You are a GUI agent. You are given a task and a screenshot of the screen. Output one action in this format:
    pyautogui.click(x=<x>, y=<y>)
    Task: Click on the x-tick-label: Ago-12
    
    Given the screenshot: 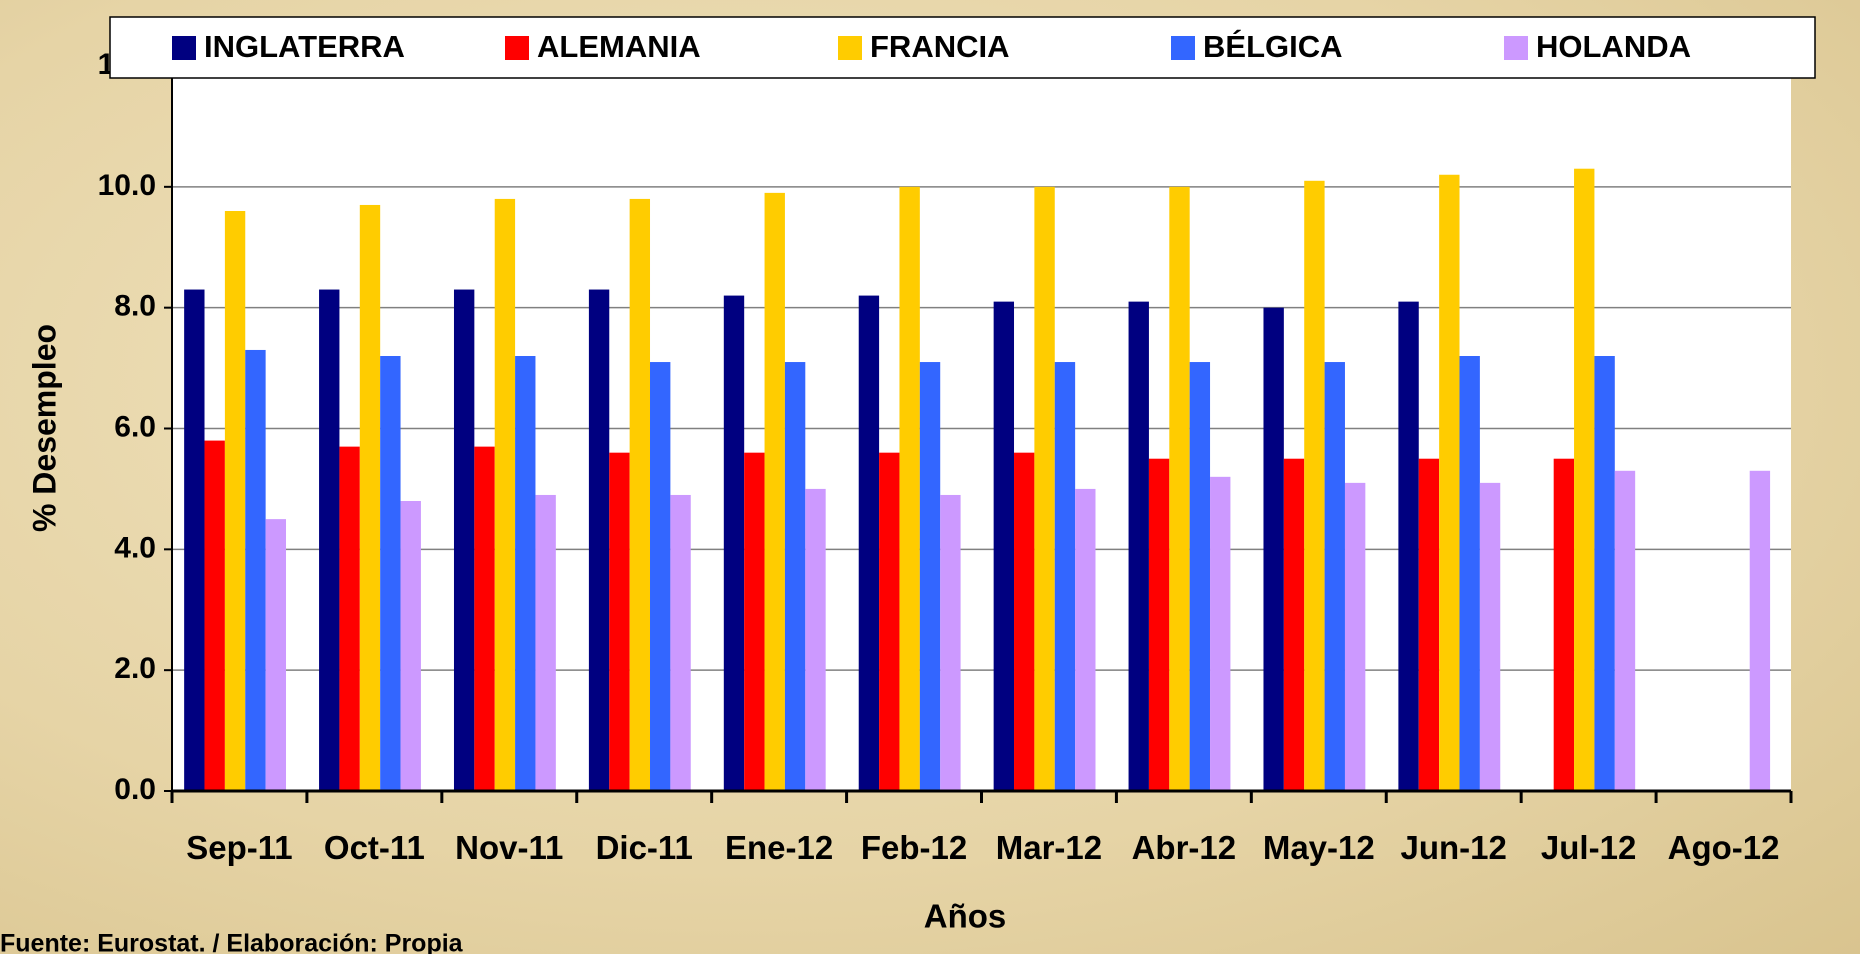 What is the action you would take?
    pyautogui.click(x=1723, y=847)
    